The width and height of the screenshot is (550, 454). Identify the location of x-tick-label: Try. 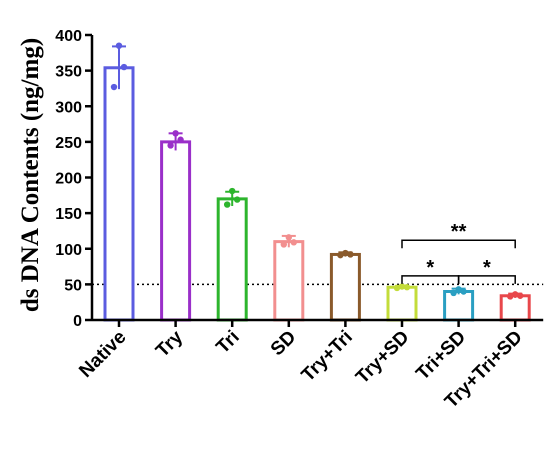
(169, 343).